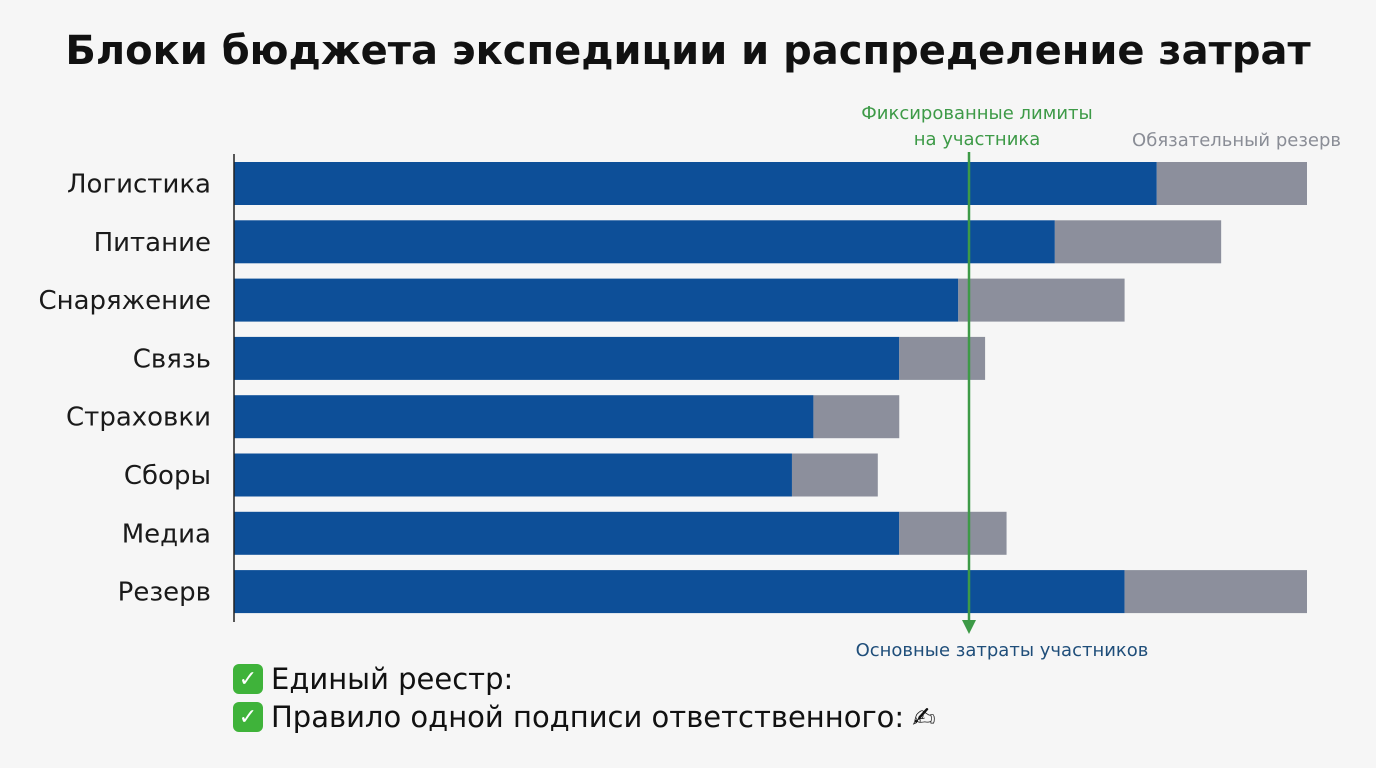  Describe the element at coordinates (139, 185) in the screenshot. I see `category-label: Логистика` at that location.